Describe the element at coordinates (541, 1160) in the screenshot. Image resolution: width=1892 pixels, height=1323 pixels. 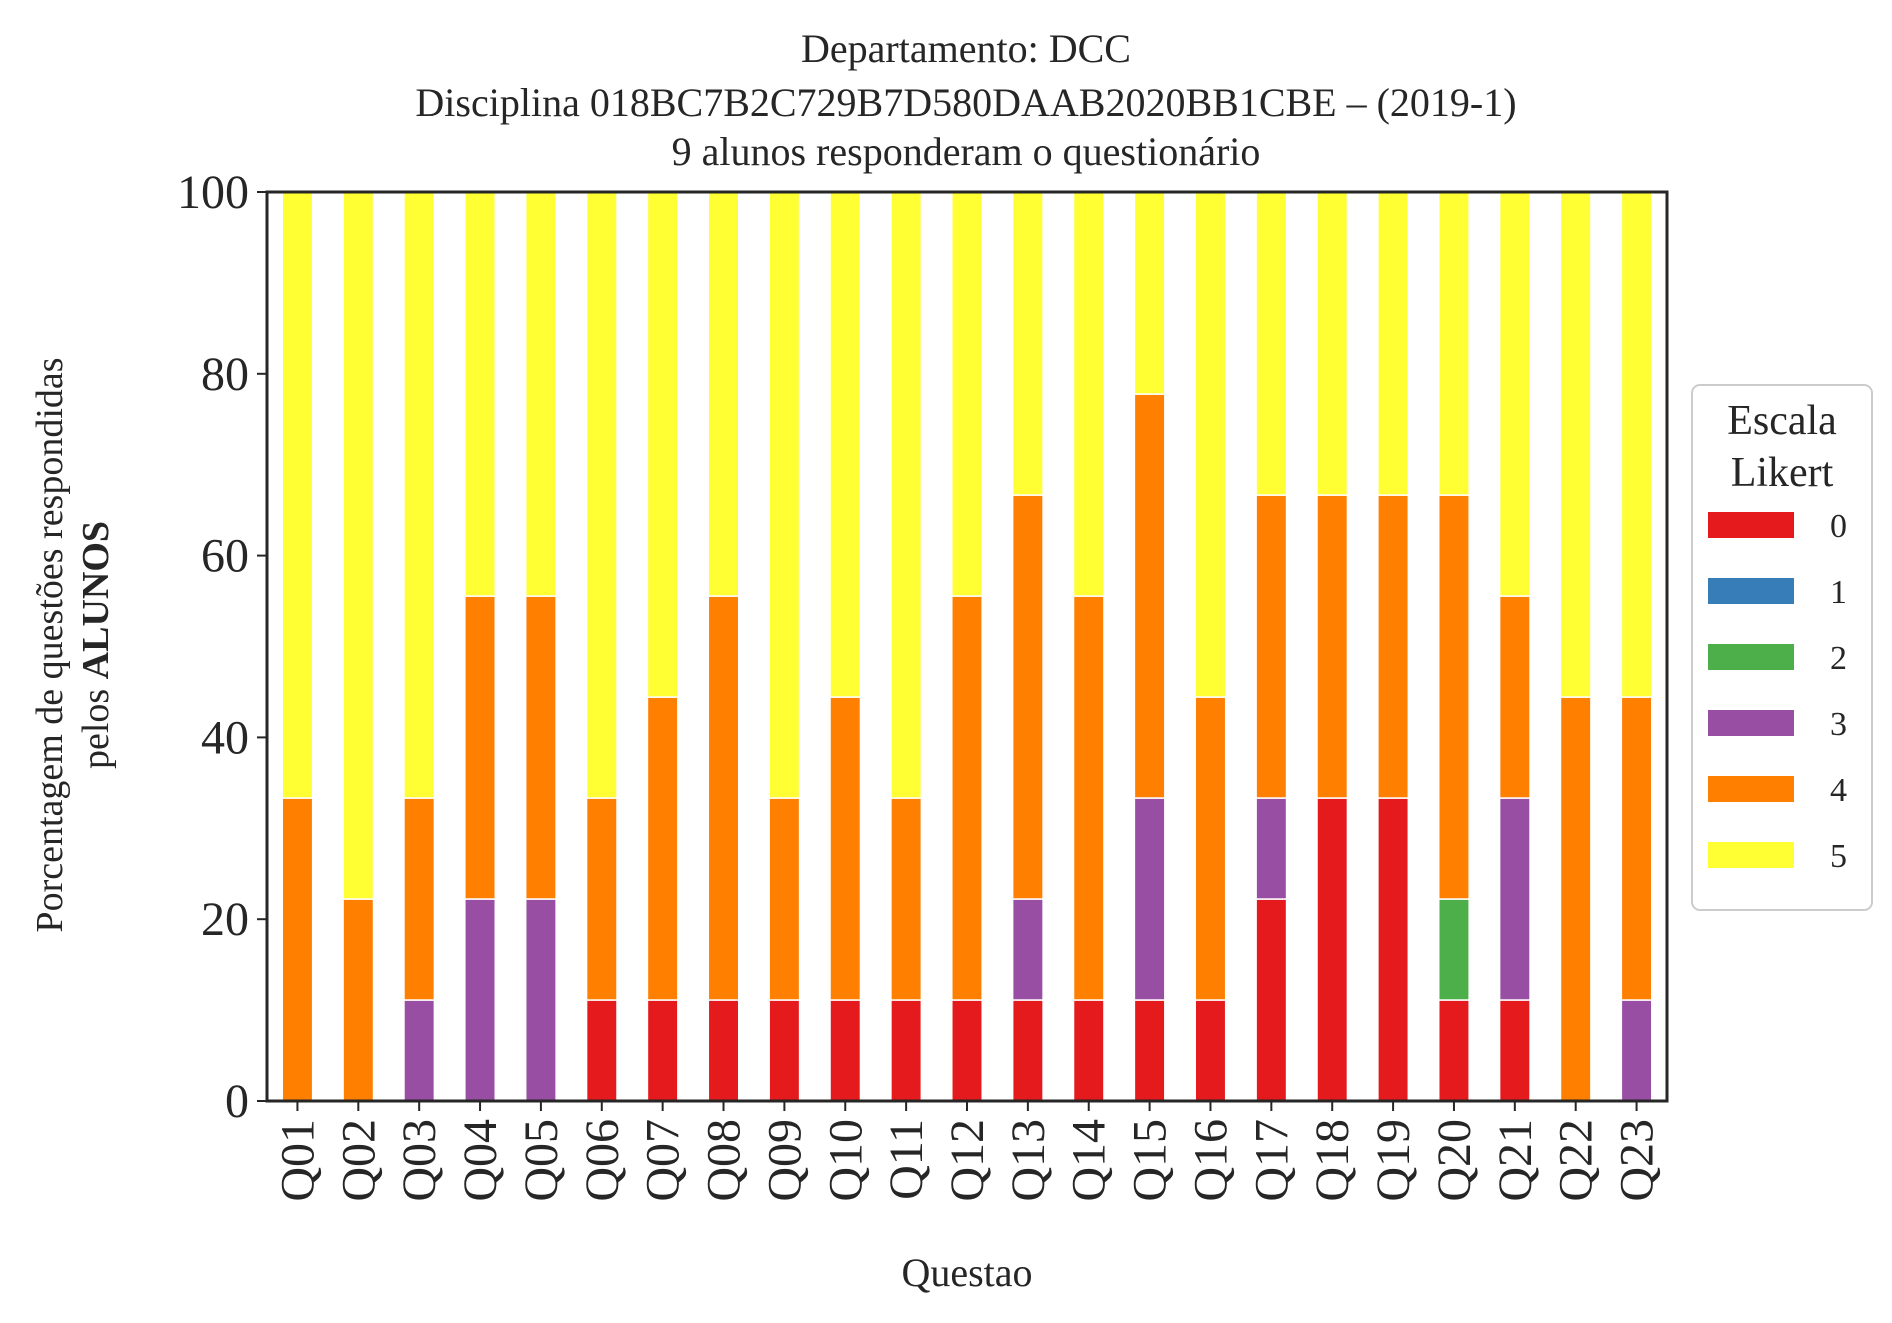
I see `x-tick-label: Q05` at that location.